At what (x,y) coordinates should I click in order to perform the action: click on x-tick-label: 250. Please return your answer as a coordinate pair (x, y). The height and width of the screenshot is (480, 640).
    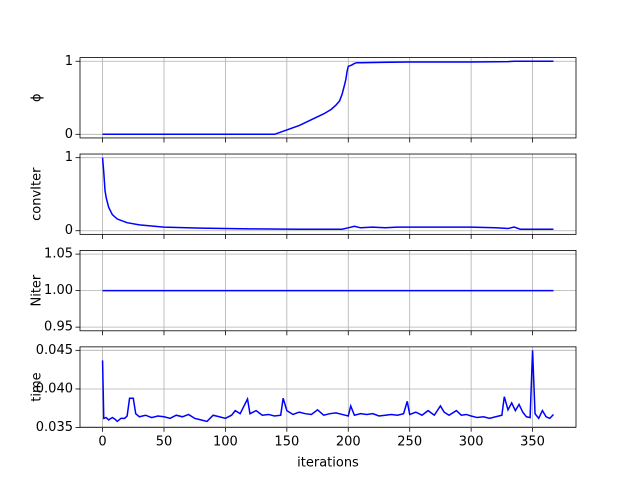
    Looking at the image, I should click on (409, 442).